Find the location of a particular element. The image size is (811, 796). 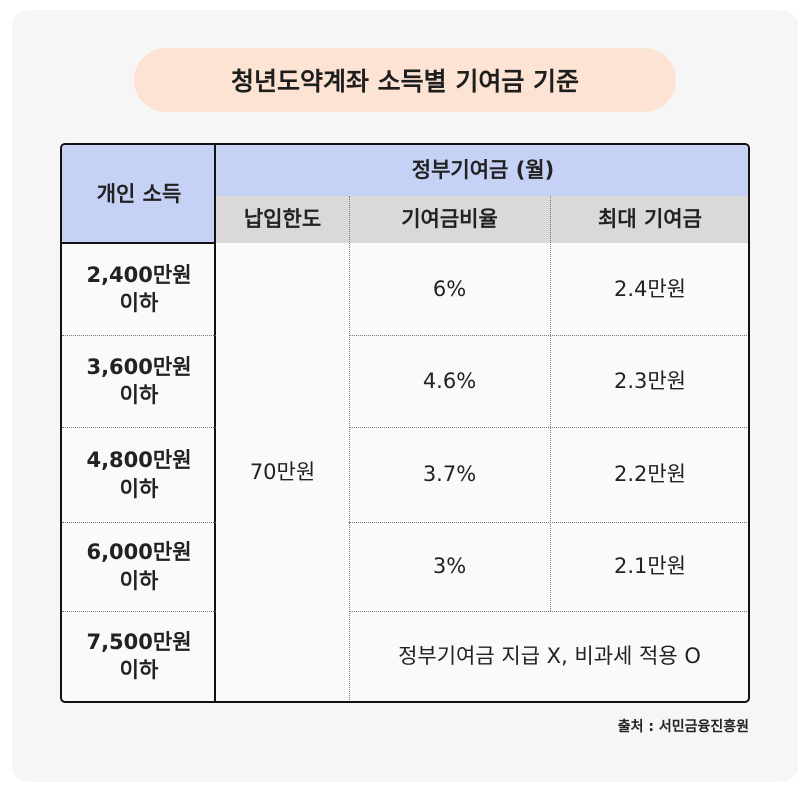

rate-value: 4.6% is located at coordinates (449, 380).